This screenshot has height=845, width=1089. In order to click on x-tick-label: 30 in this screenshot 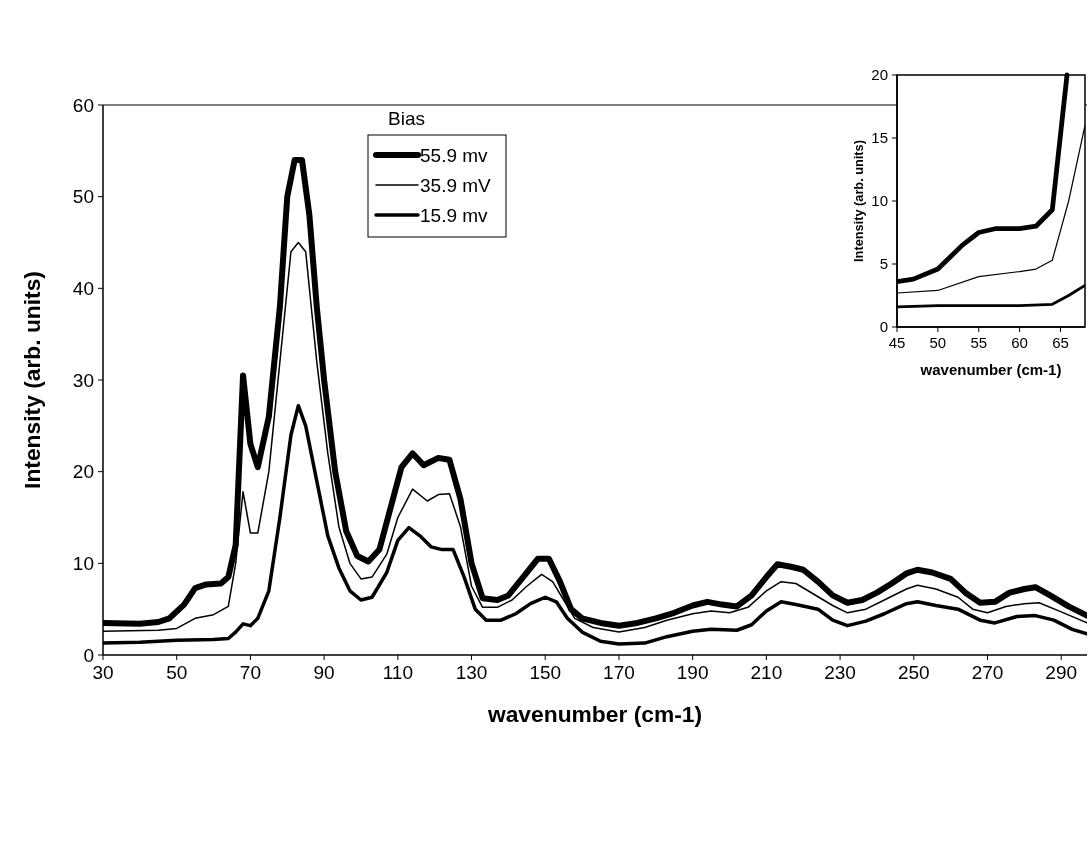, I will do `click(103, 673)`.